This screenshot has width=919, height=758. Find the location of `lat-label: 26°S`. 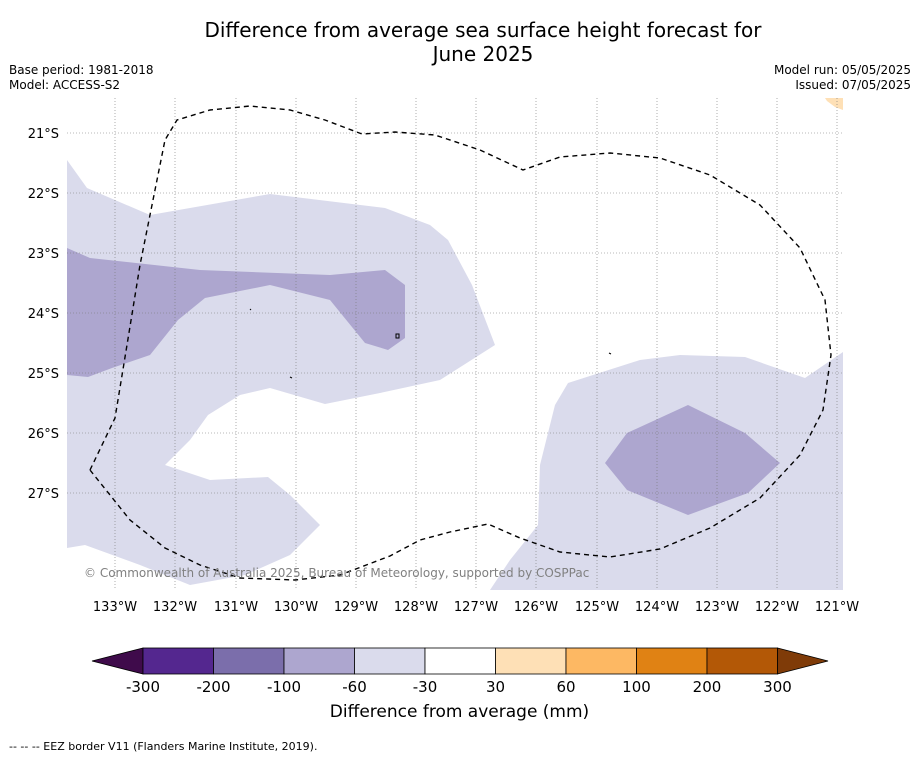

lat-label: 26°S is located at coordinates (43, 434).